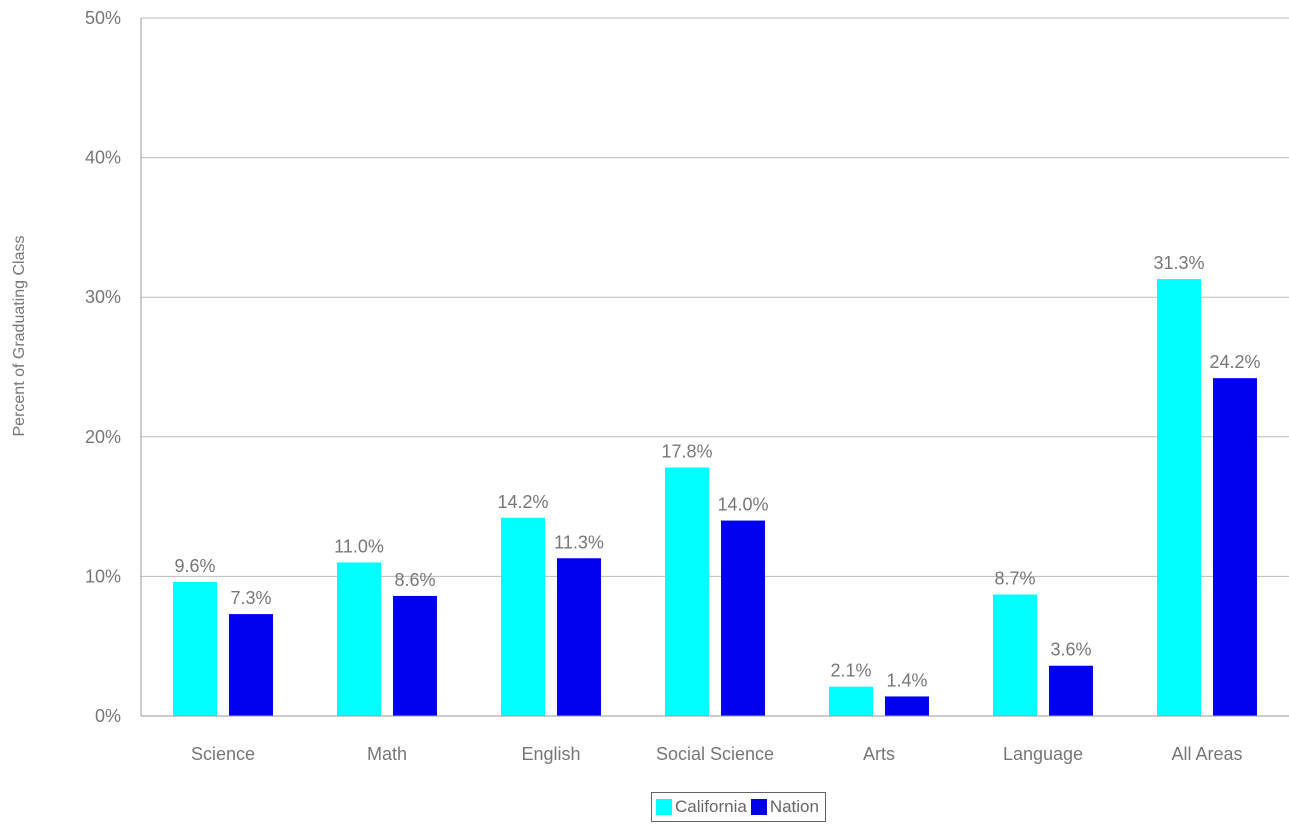  Describe the element at coordinates (103, 437) in the screenshot. I see `y-tick-label: 20%` at that location.